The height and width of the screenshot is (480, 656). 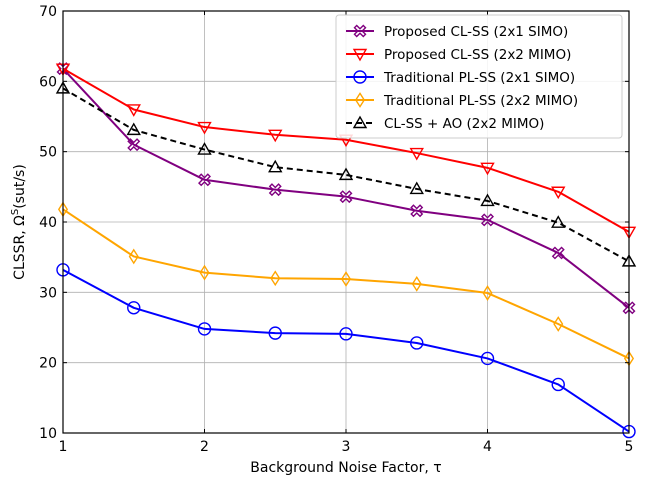 I want to click on x-tick-label: 1, so click(x=63, y=447).